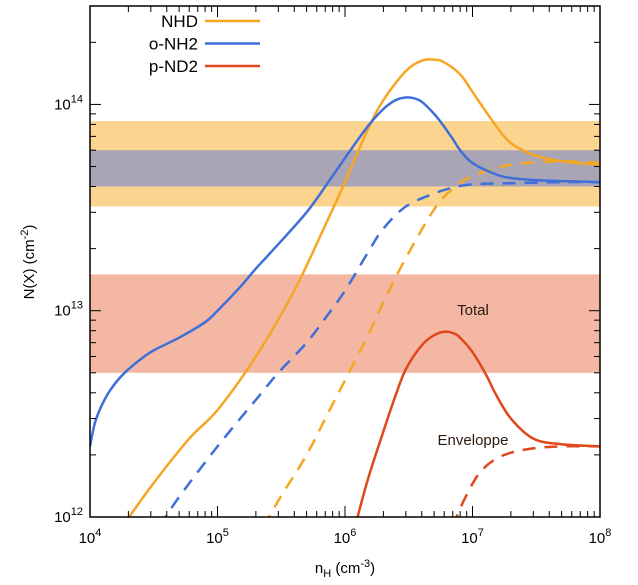  I want to click on x-tick-label: 10⁴, so click(90, 537).